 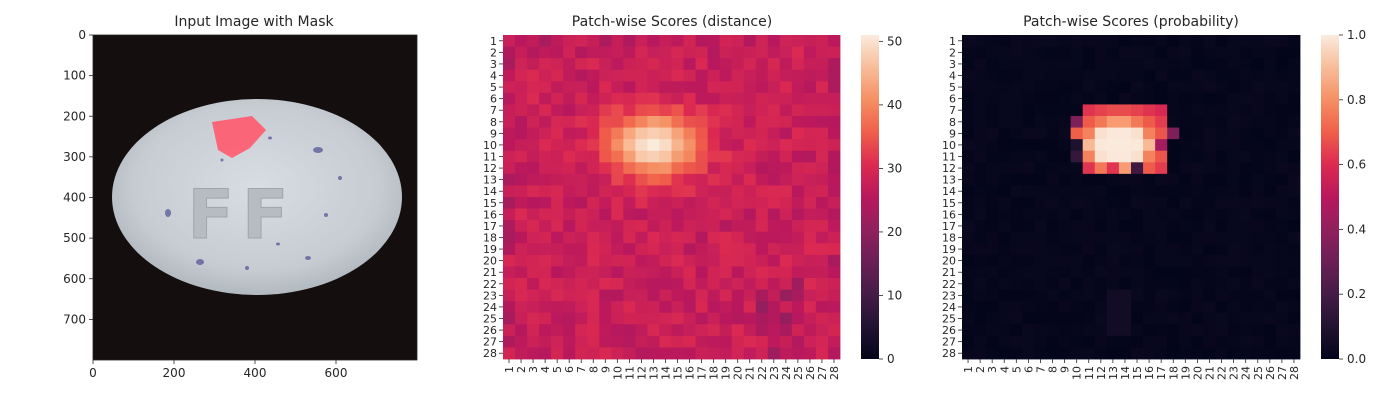 I want to click on distance-row-label: 6, so click(x=493, y=99).